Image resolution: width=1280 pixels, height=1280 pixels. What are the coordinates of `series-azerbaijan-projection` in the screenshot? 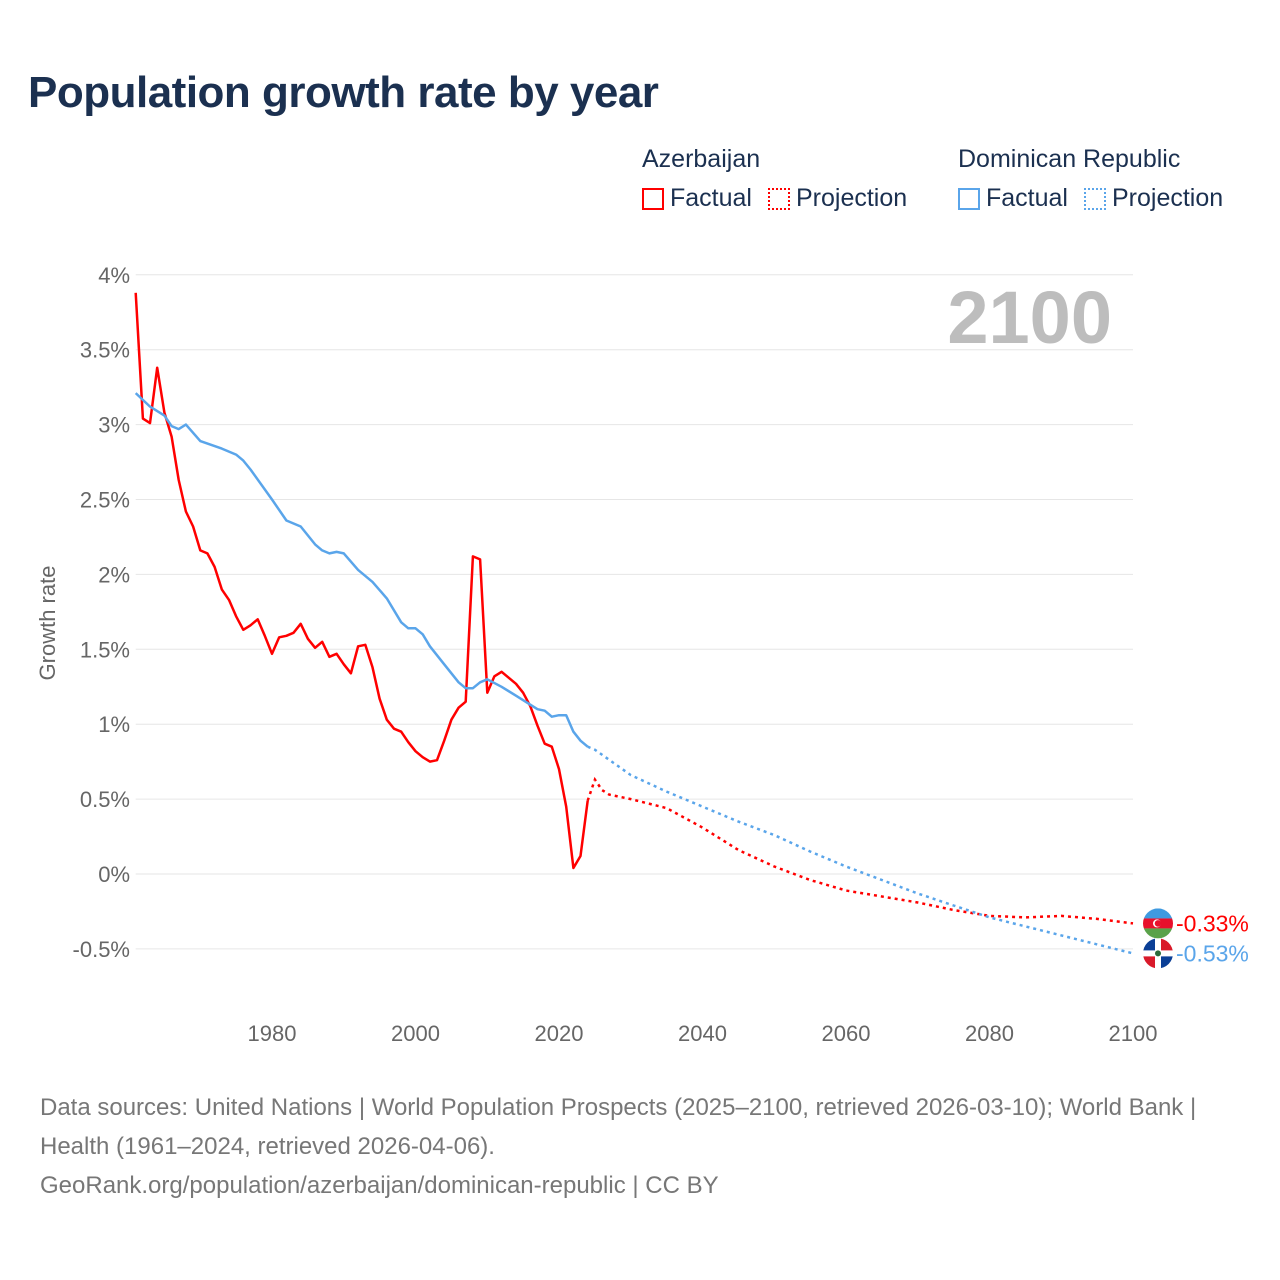 It's located at (860, 850).